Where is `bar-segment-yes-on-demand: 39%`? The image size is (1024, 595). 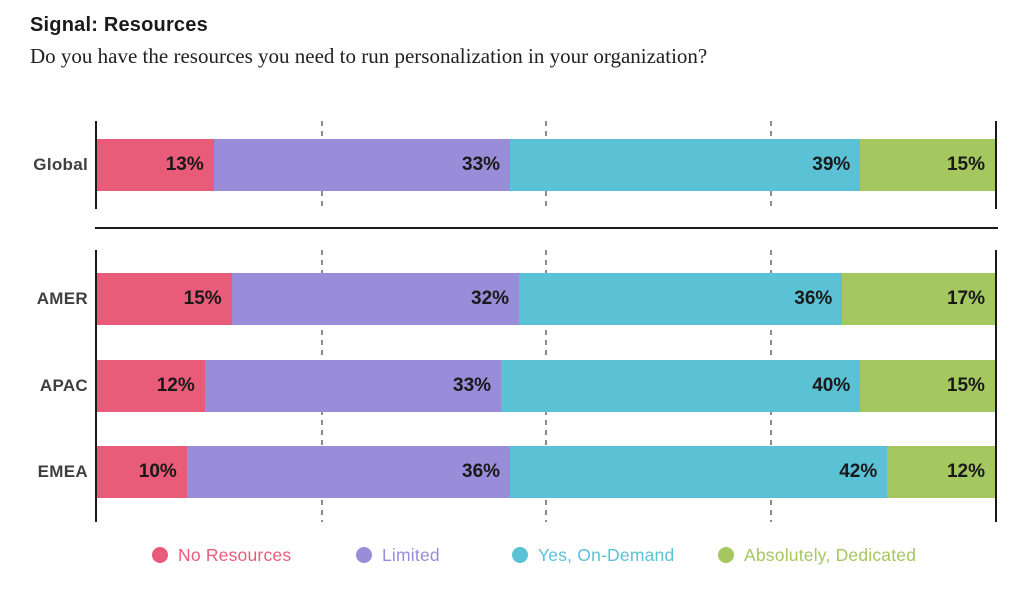 bar-segment-yes-on-demand: 39% is located at coordinates (685, 165).